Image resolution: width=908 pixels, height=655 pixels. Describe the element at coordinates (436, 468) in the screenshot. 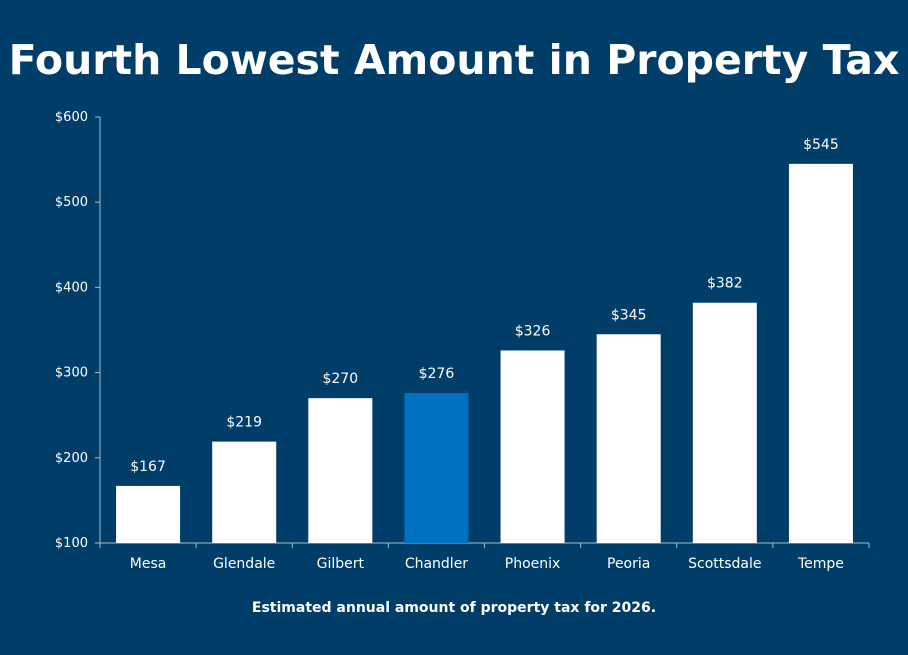

I see `bar-chandler` at that location.